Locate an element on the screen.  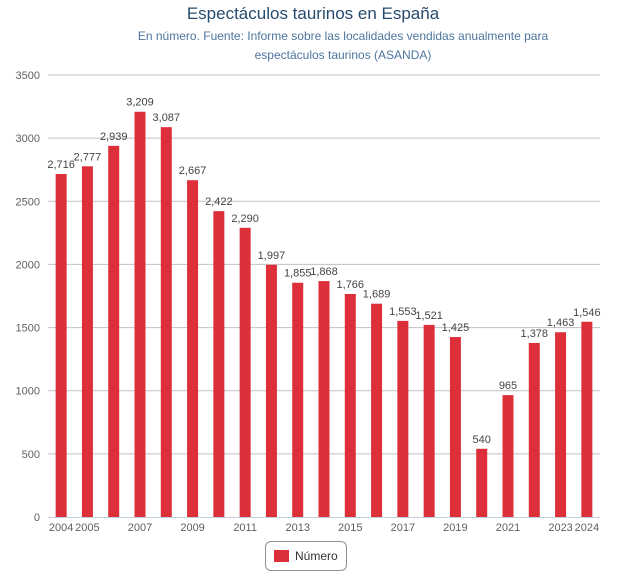
bar-2018 is located at coordinates (429, 420).